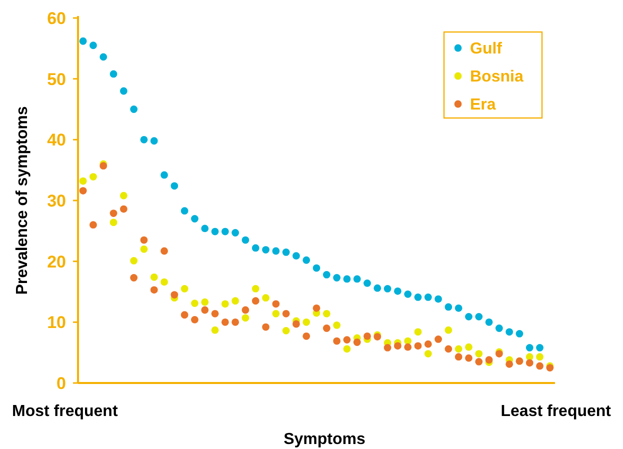 This screenshot has height=449, width=623. What do you see at coordinates (56, 79) in the screenshot?
I see `y-tick-label: 50` at bounding box center [56, 79].